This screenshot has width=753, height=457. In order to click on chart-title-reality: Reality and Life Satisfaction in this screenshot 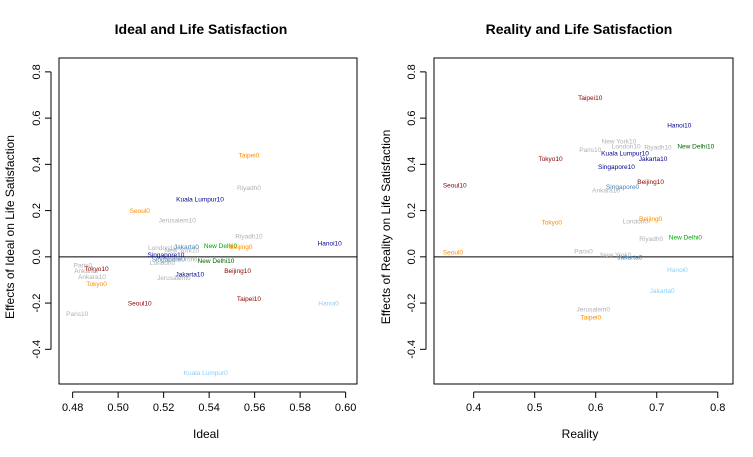, I will do `click(579, 29)`.